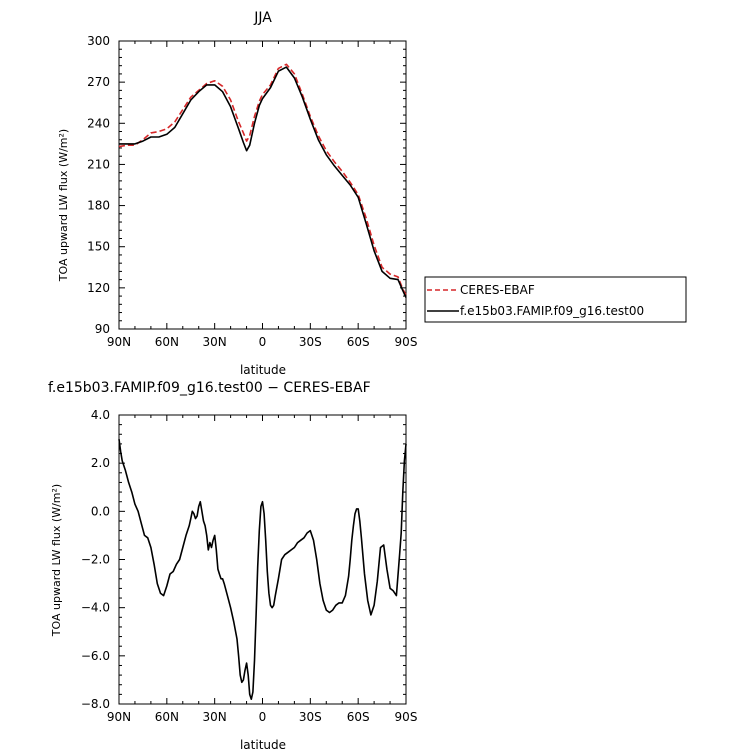  What do you see at coordinates (100, 415) in the screenshot?
I see `y-tick-label: 4.0` at bounding box center [100, 415].